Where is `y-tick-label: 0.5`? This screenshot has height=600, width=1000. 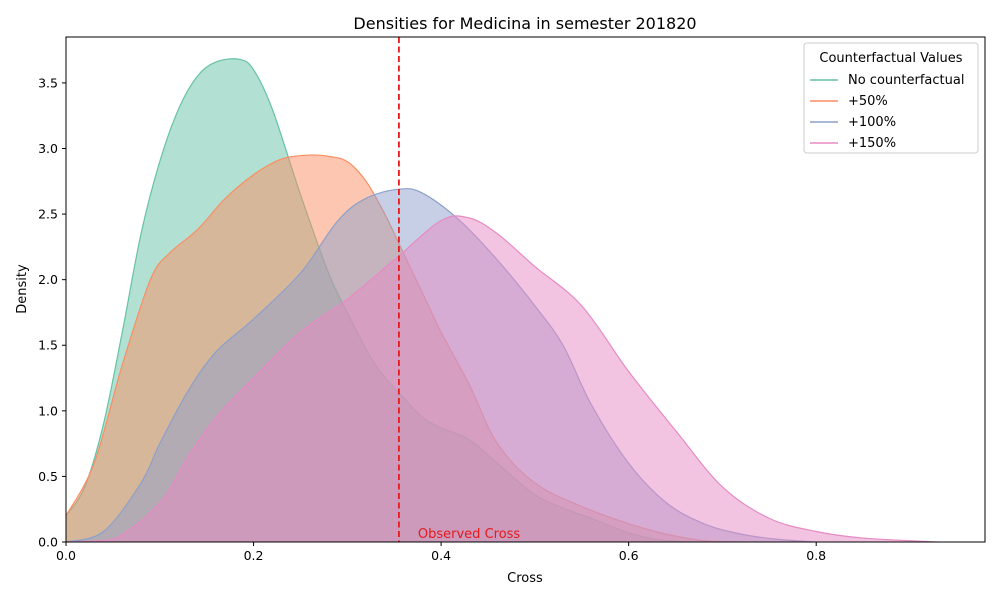 y-tick-label: 0.5 is located at coordinates (48, 476).